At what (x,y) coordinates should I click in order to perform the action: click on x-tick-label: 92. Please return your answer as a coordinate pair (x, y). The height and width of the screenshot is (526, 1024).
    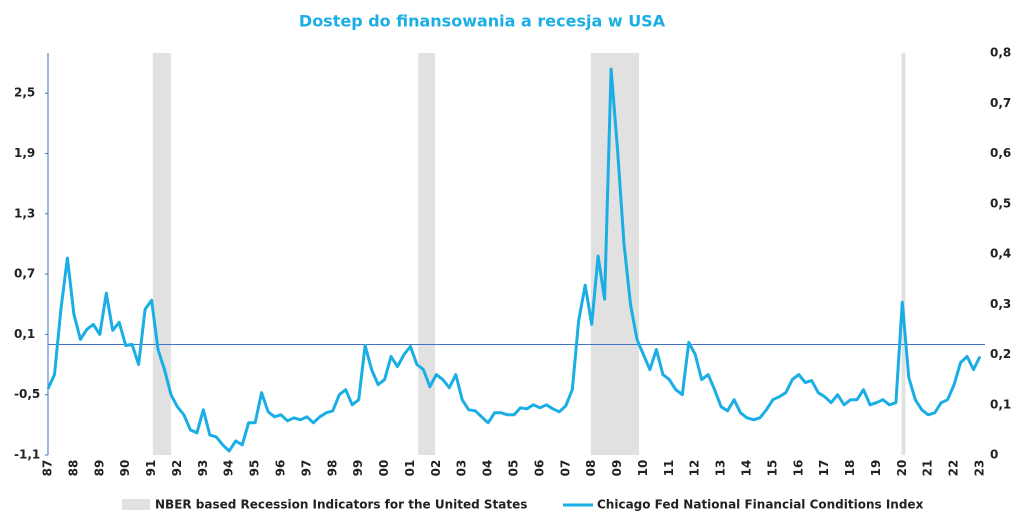
    Looking at the image, I should click on (177, 468).